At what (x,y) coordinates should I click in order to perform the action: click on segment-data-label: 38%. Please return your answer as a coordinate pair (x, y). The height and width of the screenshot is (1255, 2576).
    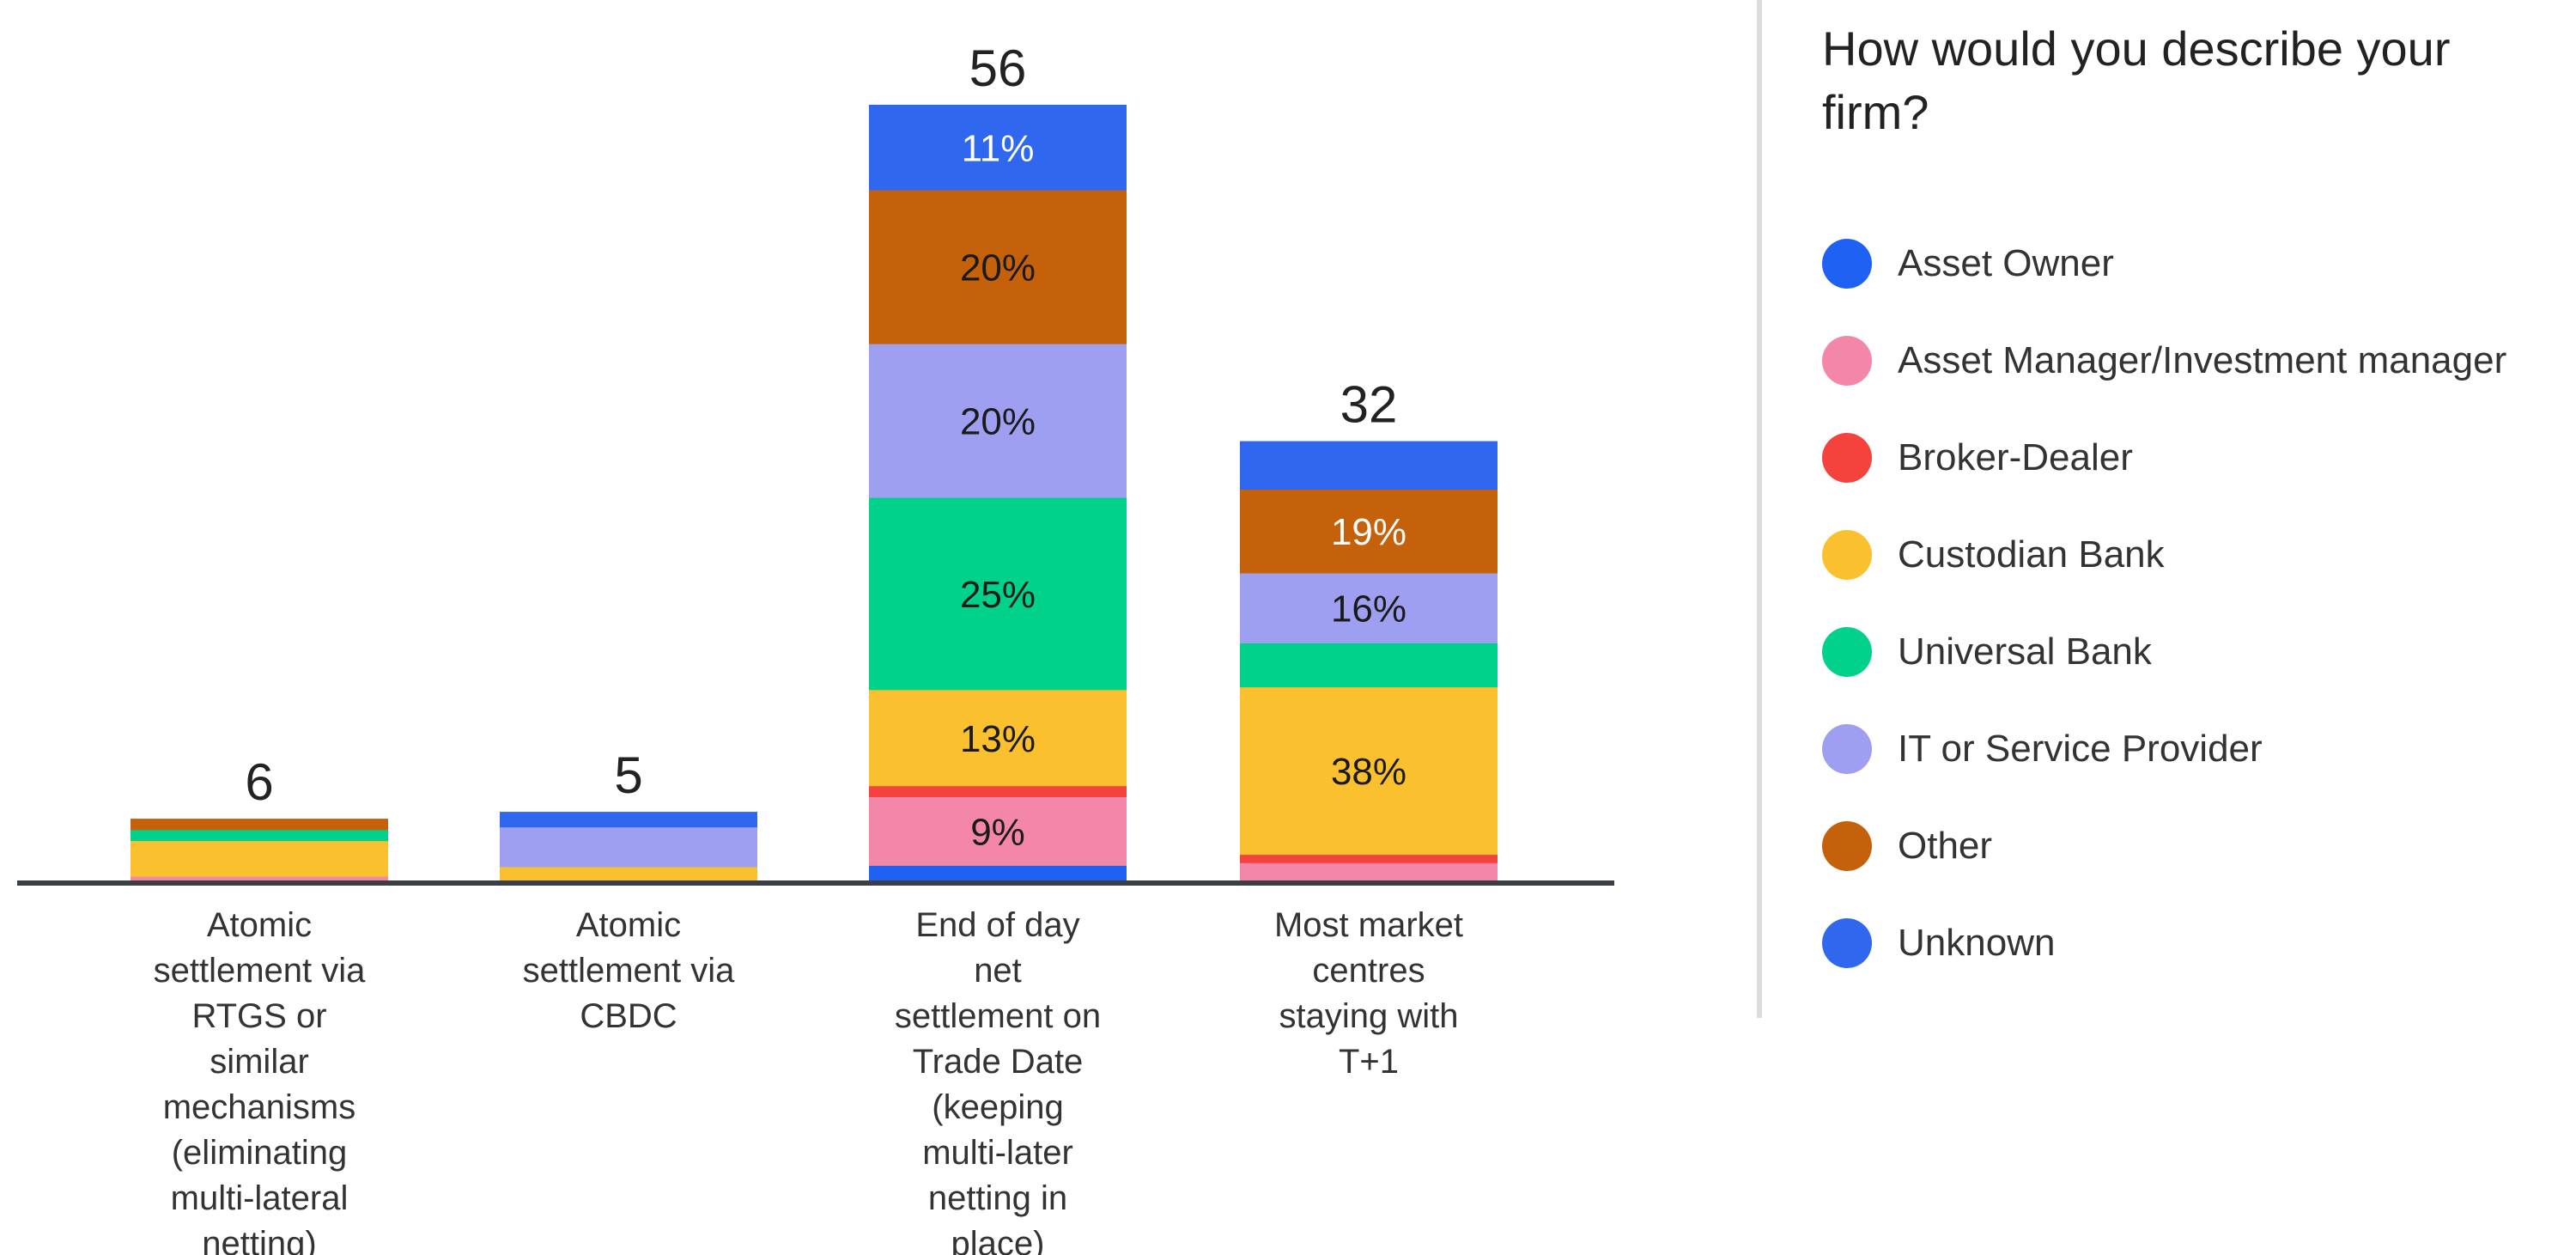
    Looking at the image, I should click on (1368, 772).